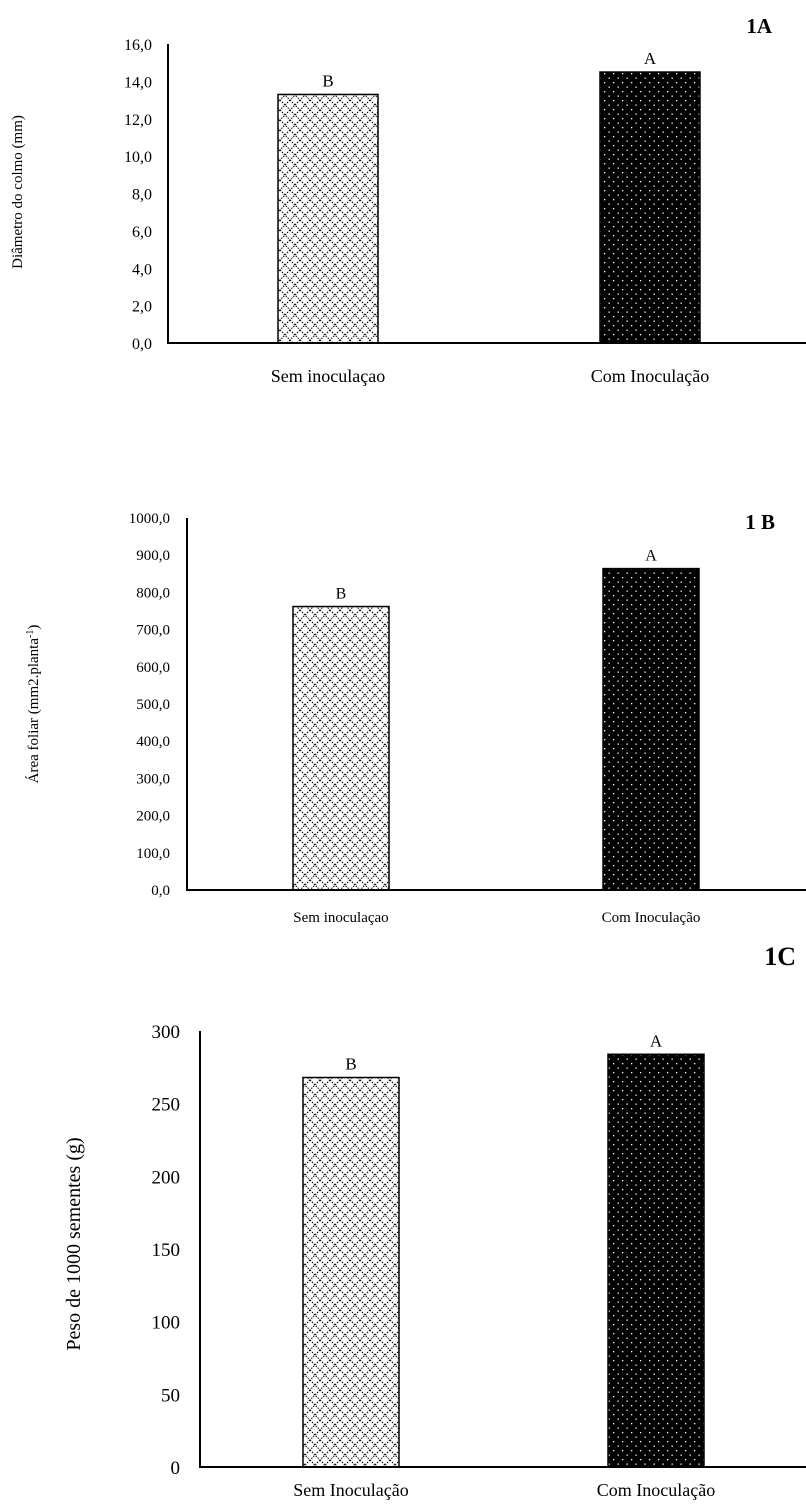 This screenshot has height=1505, width=806. I want to click on y-tick-label: 2,0, so click(142, 307).